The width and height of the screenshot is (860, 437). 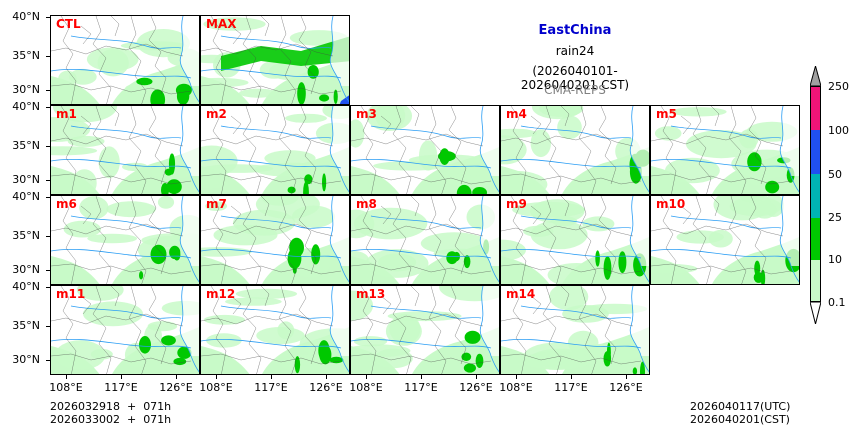 What do you see at coordinates (476, 387) in the screenshot?
I see `lon-label-col2-2: 126°E` at bounding box center [476, 387].